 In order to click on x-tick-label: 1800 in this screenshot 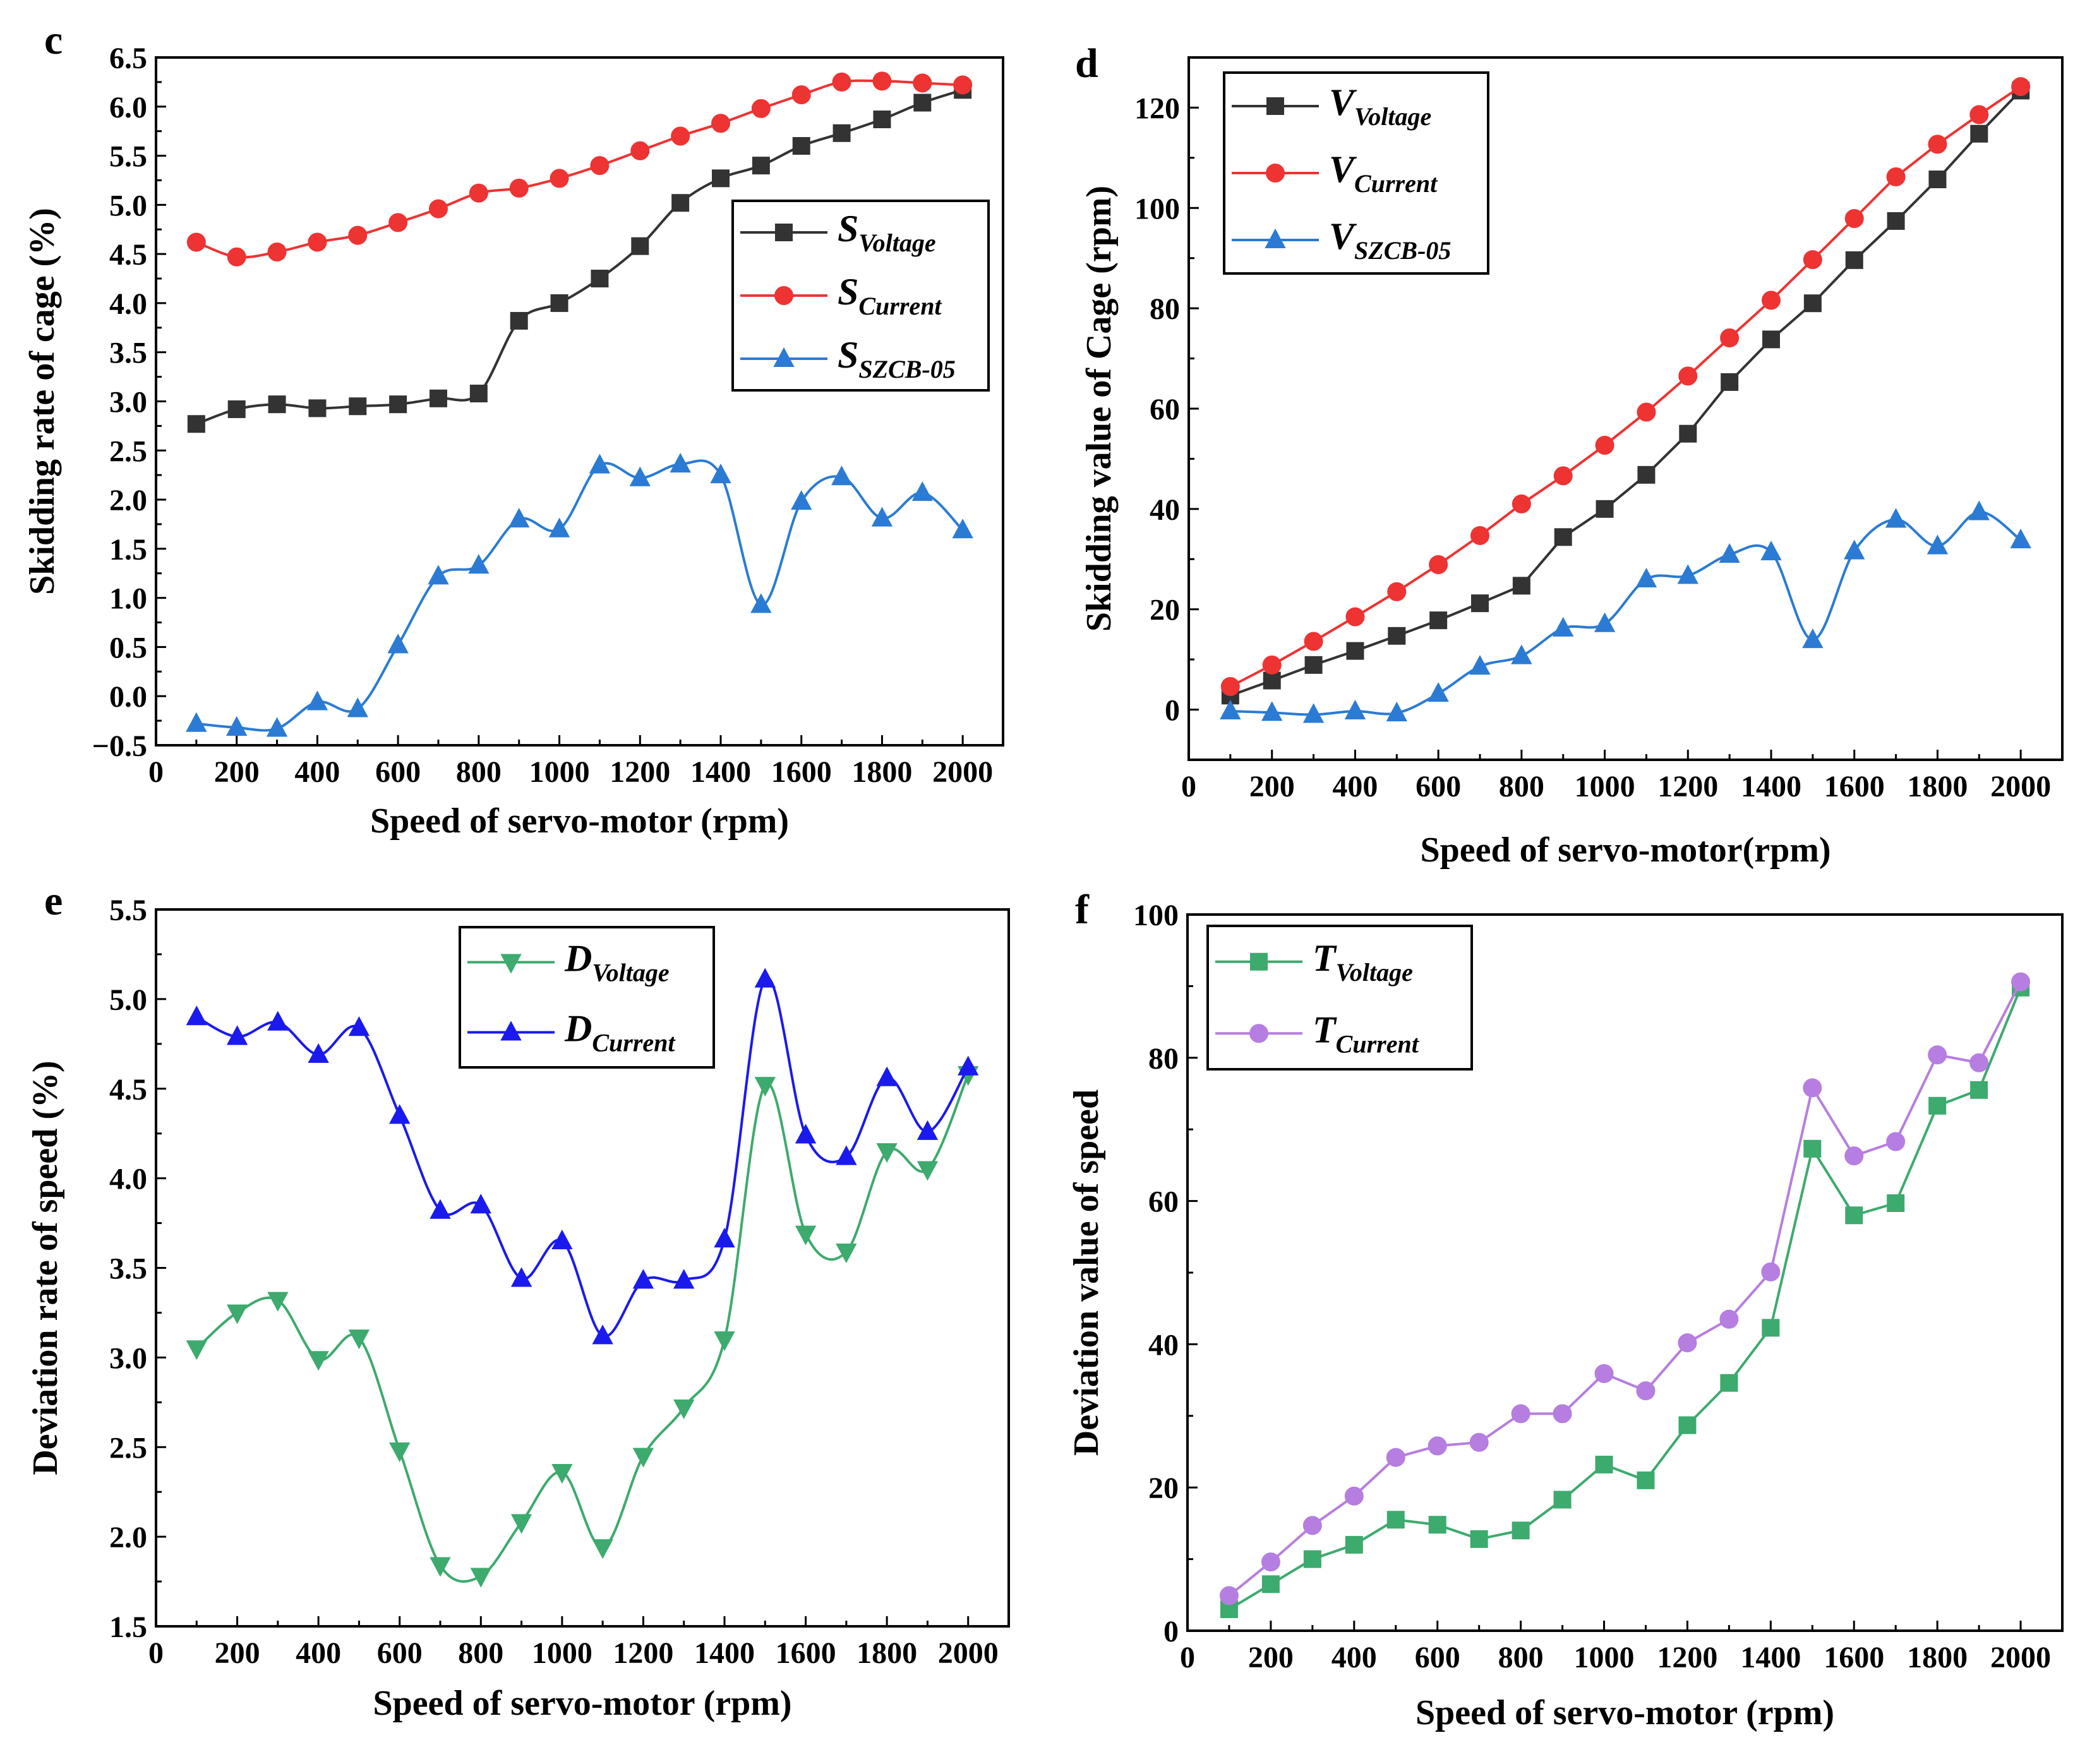, I will do `click(881, 772)`.